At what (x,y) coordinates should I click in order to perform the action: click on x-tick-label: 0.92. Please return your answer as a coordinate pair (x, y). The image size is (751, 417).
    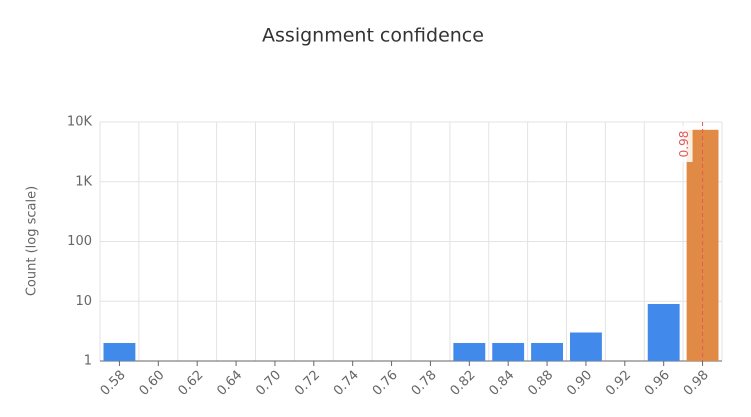
    Looking at the image, I should click on (618, 383).